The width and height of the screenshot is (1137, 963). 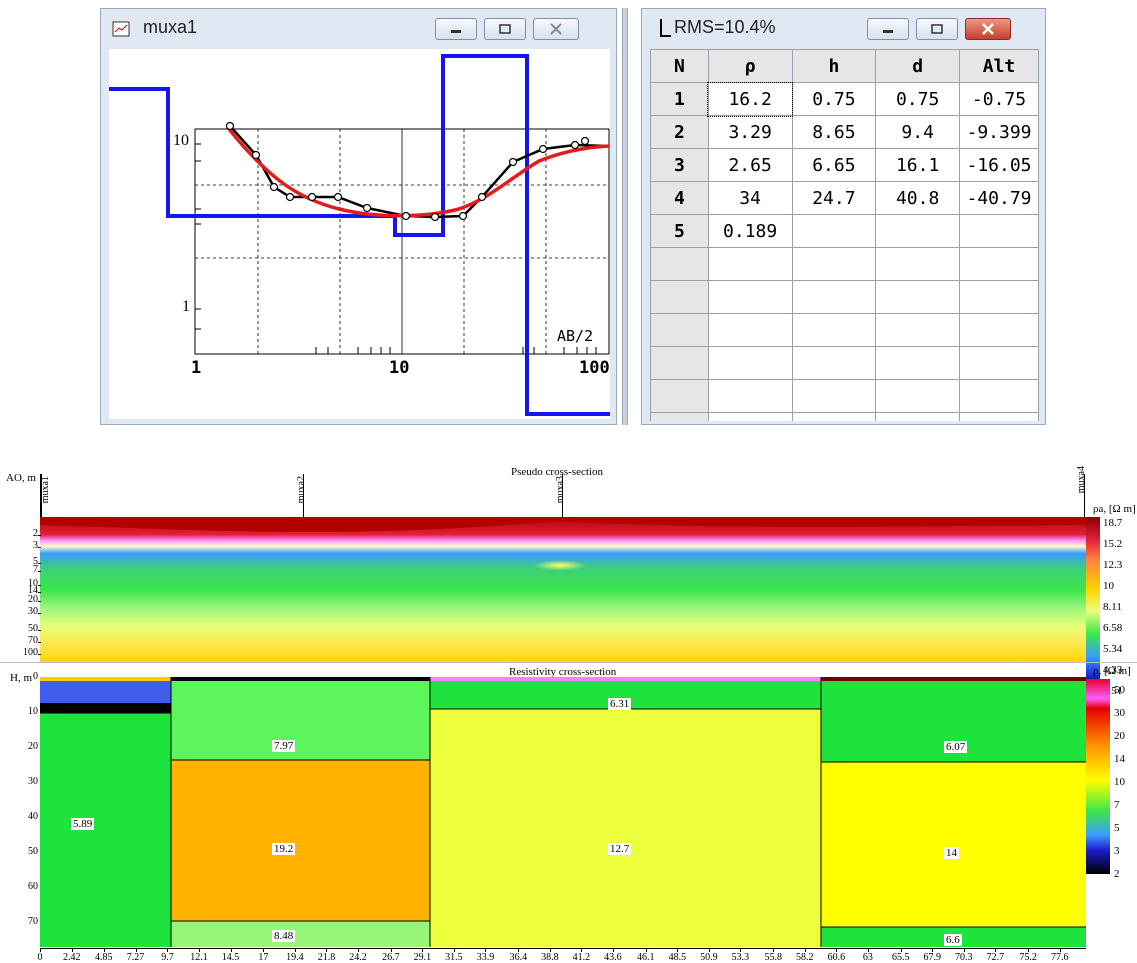 What do you see at coordinates (843, 28) in the screenshot?
I see `layer-table-titlebar: RMS=10.4%` at bounding box center [843, 28].